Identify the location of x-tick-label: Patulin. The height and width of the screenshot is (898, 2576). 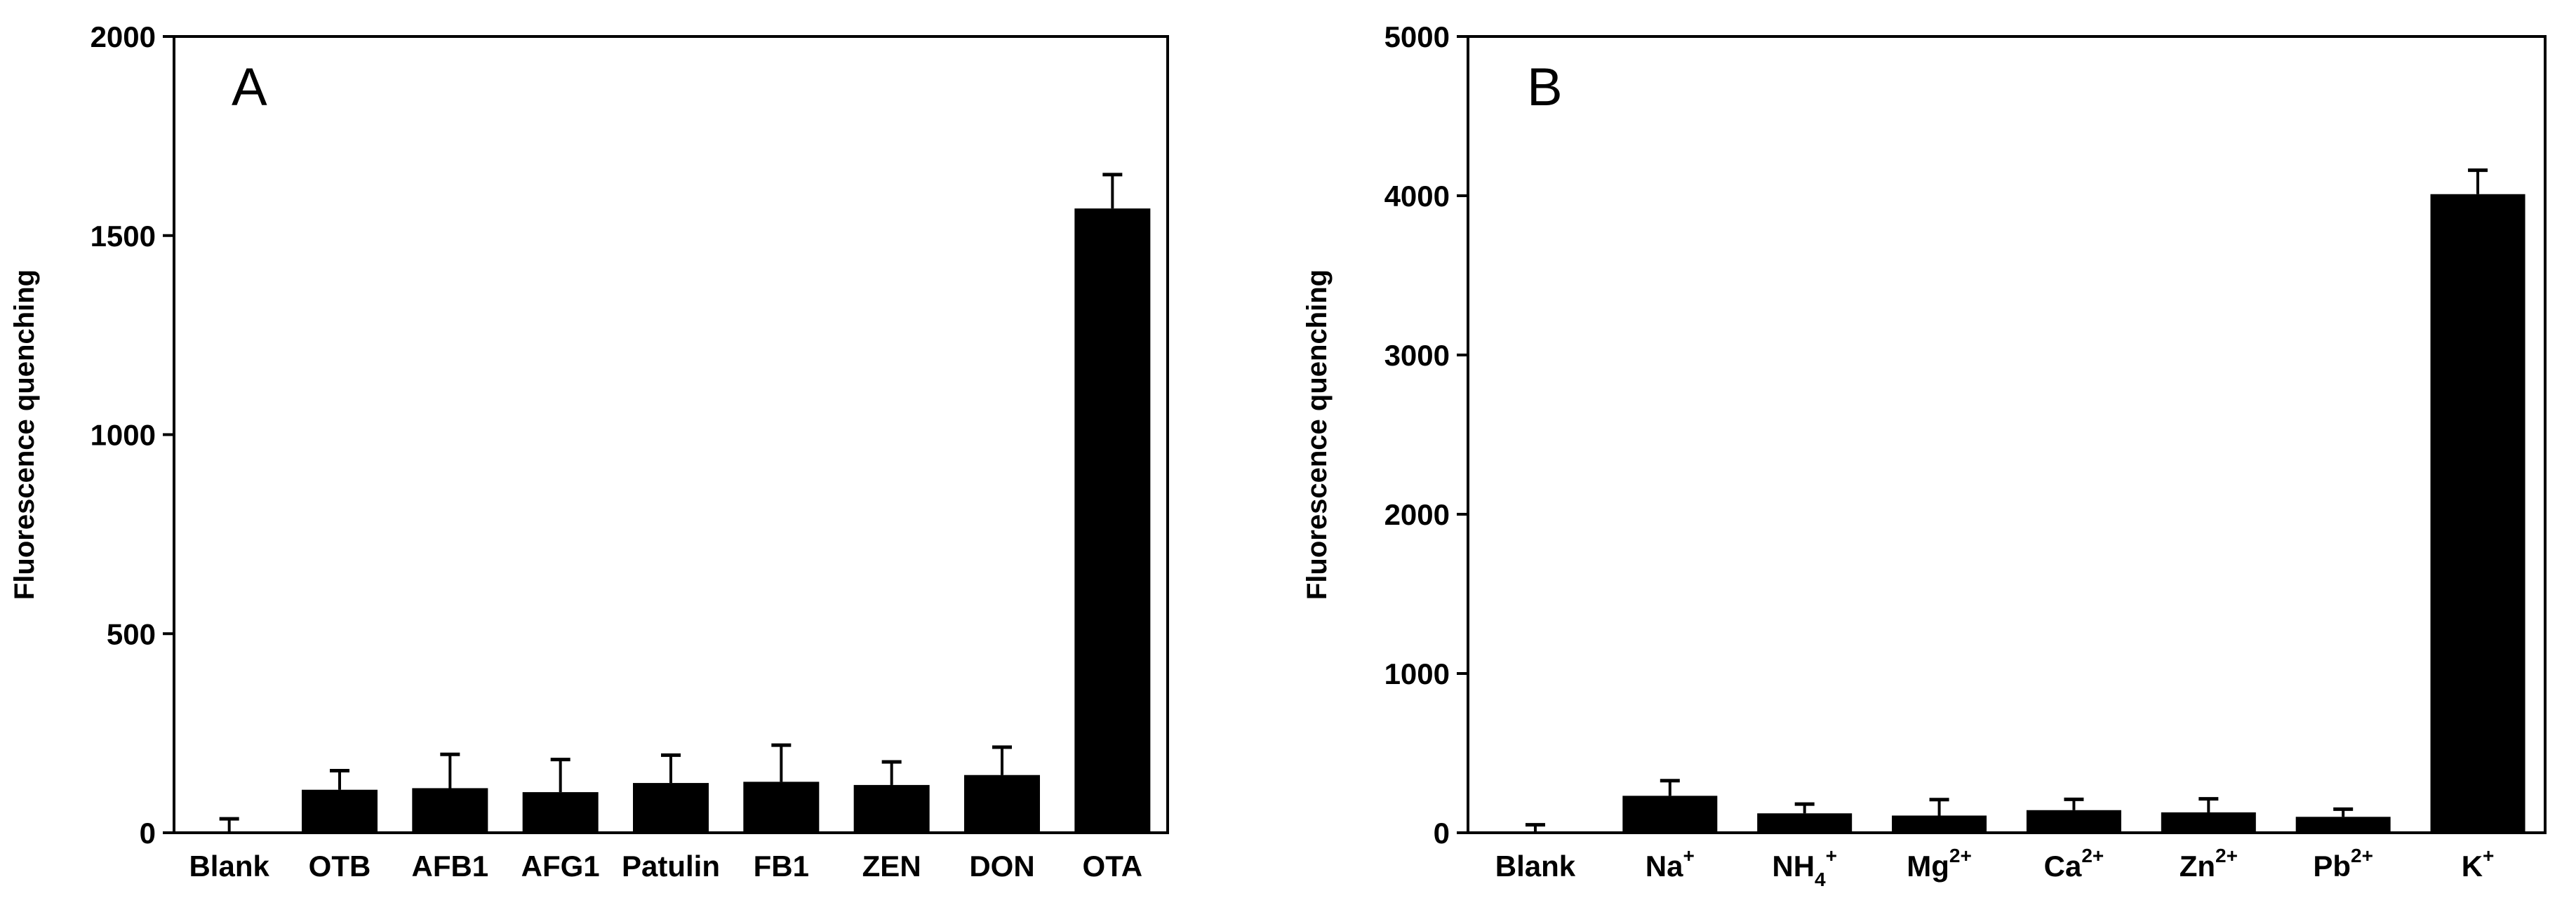
(671, 866).